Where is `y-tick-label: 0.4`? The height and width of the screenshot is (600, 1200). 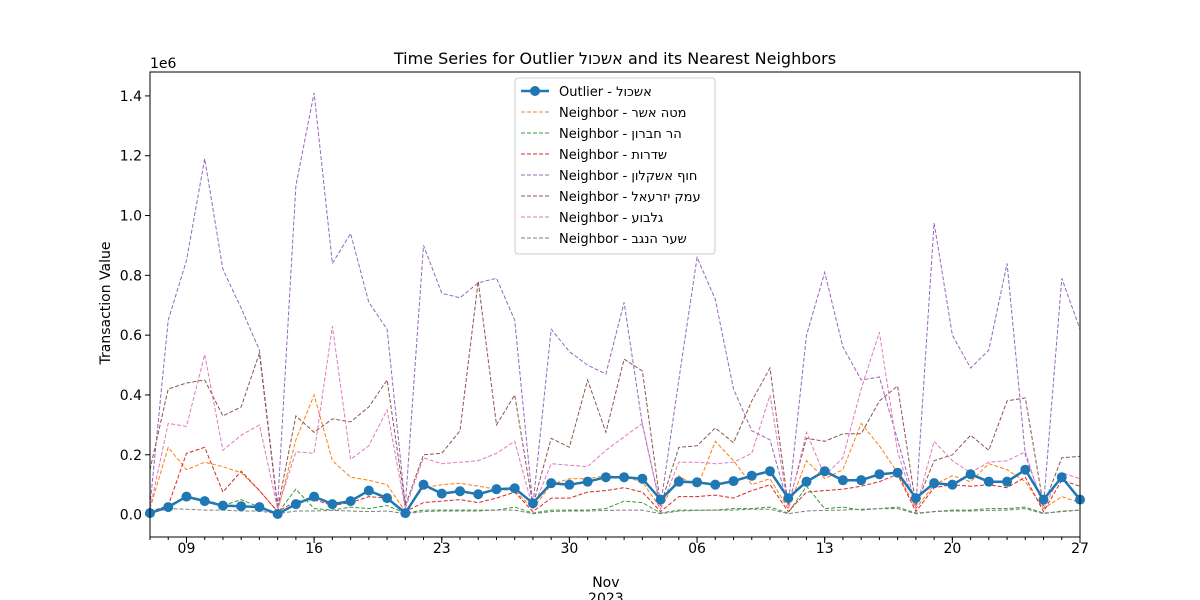
y-tick-label: 0.4 is located at coordinates (131, 396).